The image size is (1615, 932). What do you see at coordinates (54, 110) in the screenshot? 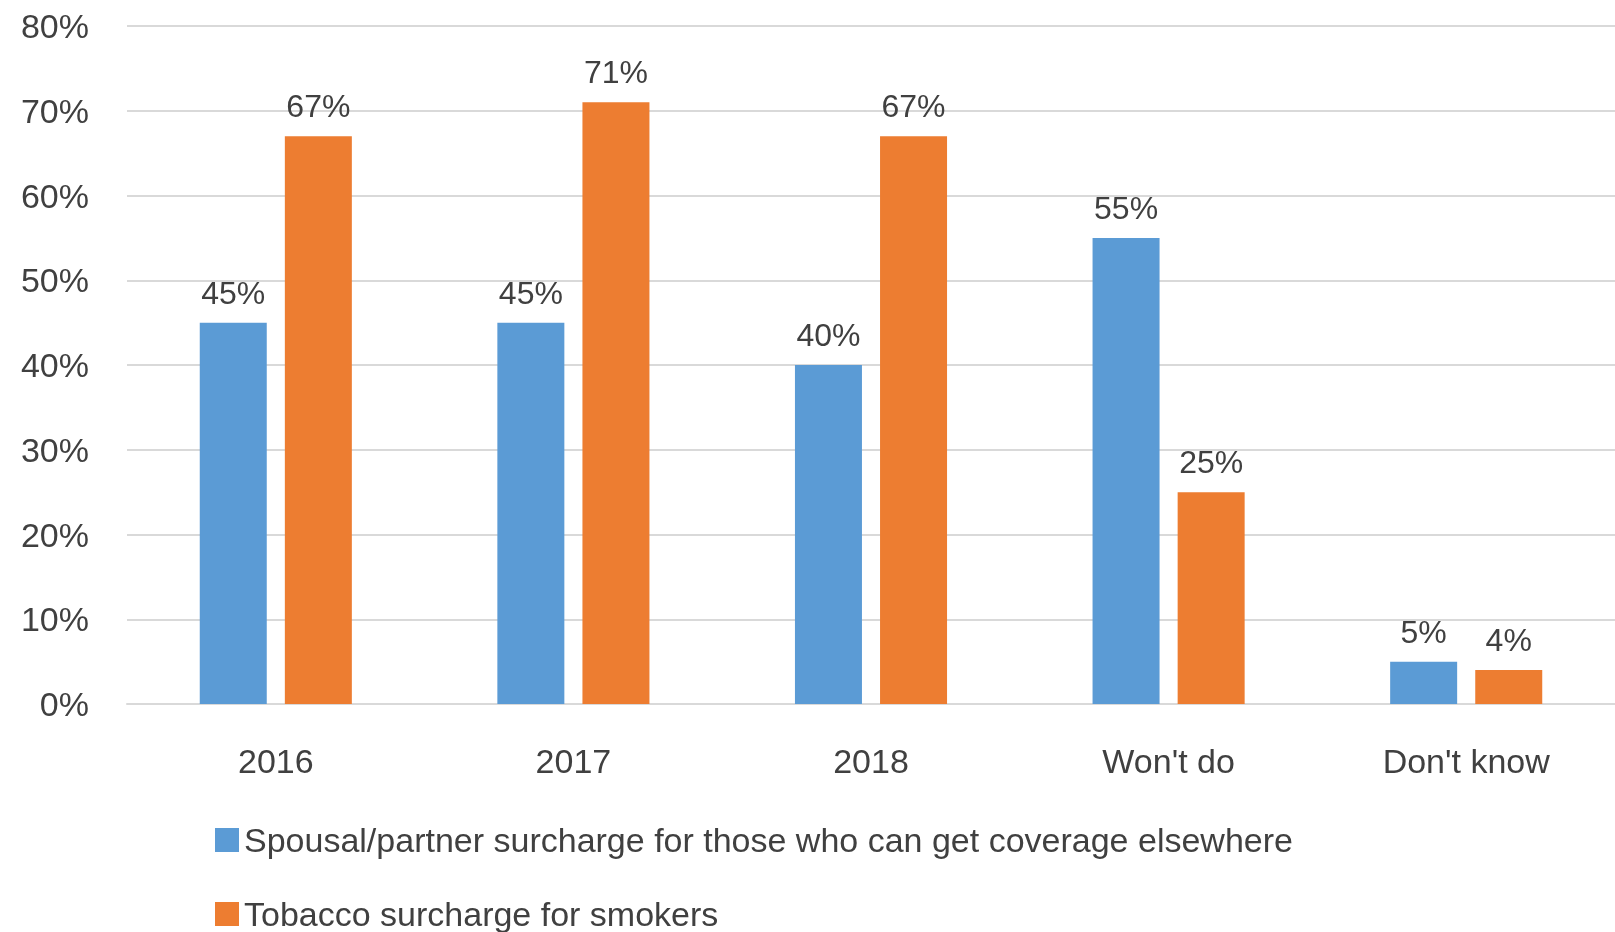
I see `y-tick-label: 70%` at bounding box center [54, 110].